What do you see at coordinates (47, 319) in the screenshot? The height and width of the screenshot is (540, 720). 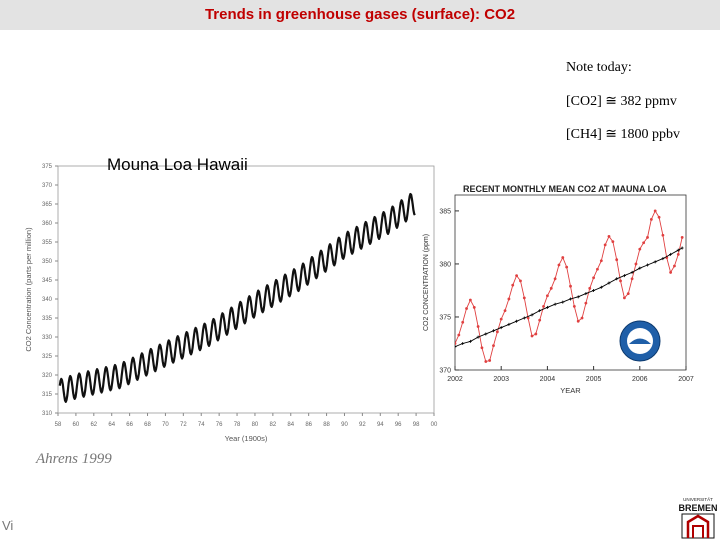 I see `y-tick-label: 335` at bounding box center [47, 319].